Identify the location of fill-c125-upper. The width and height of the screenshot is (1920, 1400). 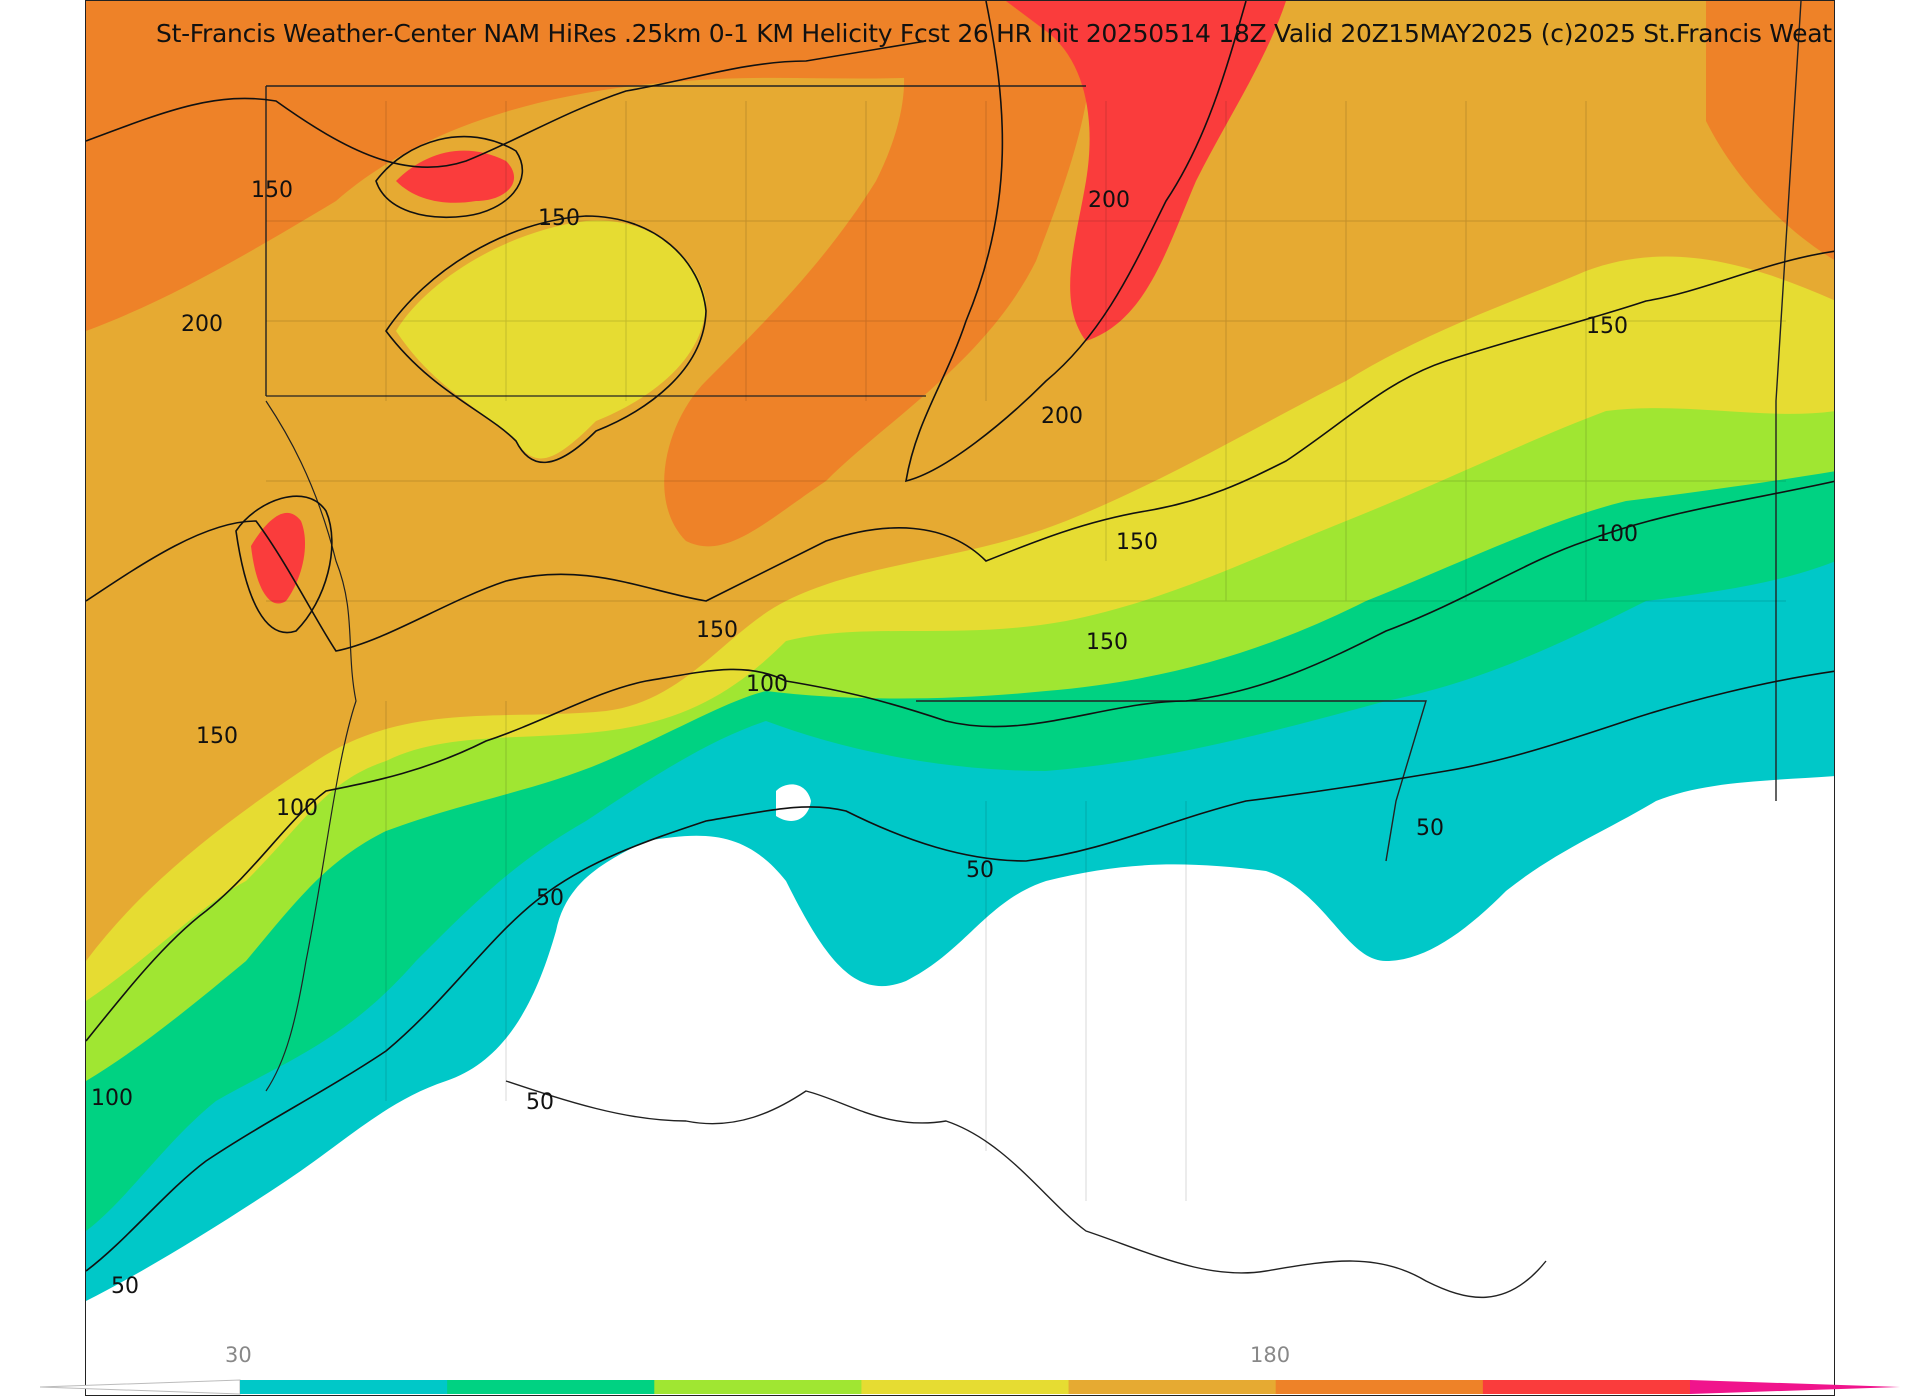
(551, 339).